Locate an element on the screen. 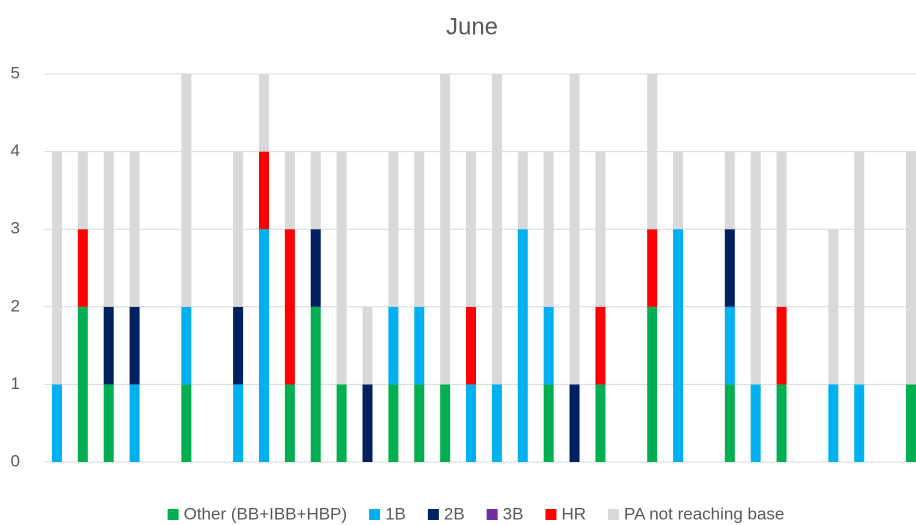 Image resolution: width=916 pixels, height=525 pixels. y-tick-label: 2 is located at coordinates (15, 305).